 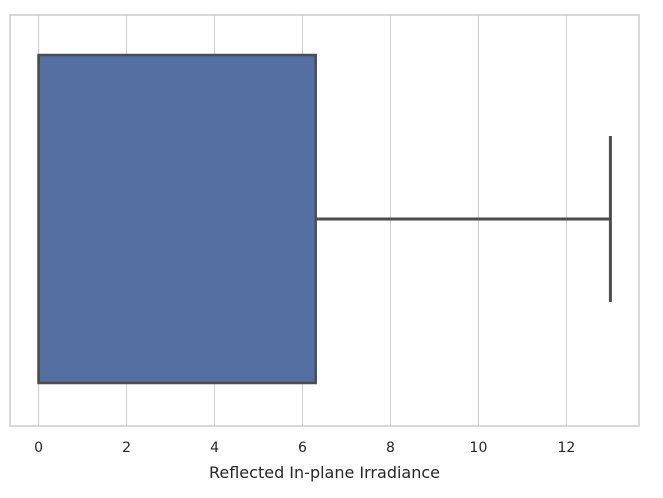 I want to click on x-tick-label: 8, so click(x=390, y=448).